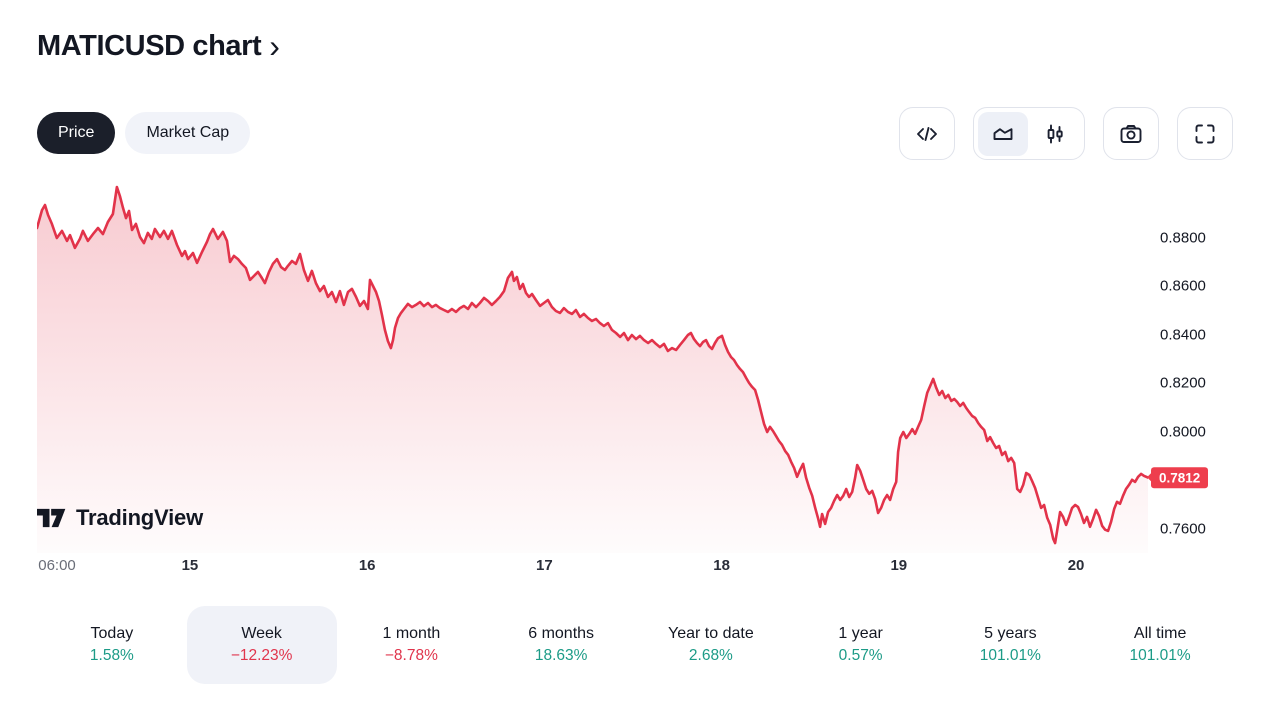 The width and height of the screenshot is (1280, 720). Describe the element at coordinates (1183, 286) in the screenshot. I see `y-axis-label: 0.8600` at that location.